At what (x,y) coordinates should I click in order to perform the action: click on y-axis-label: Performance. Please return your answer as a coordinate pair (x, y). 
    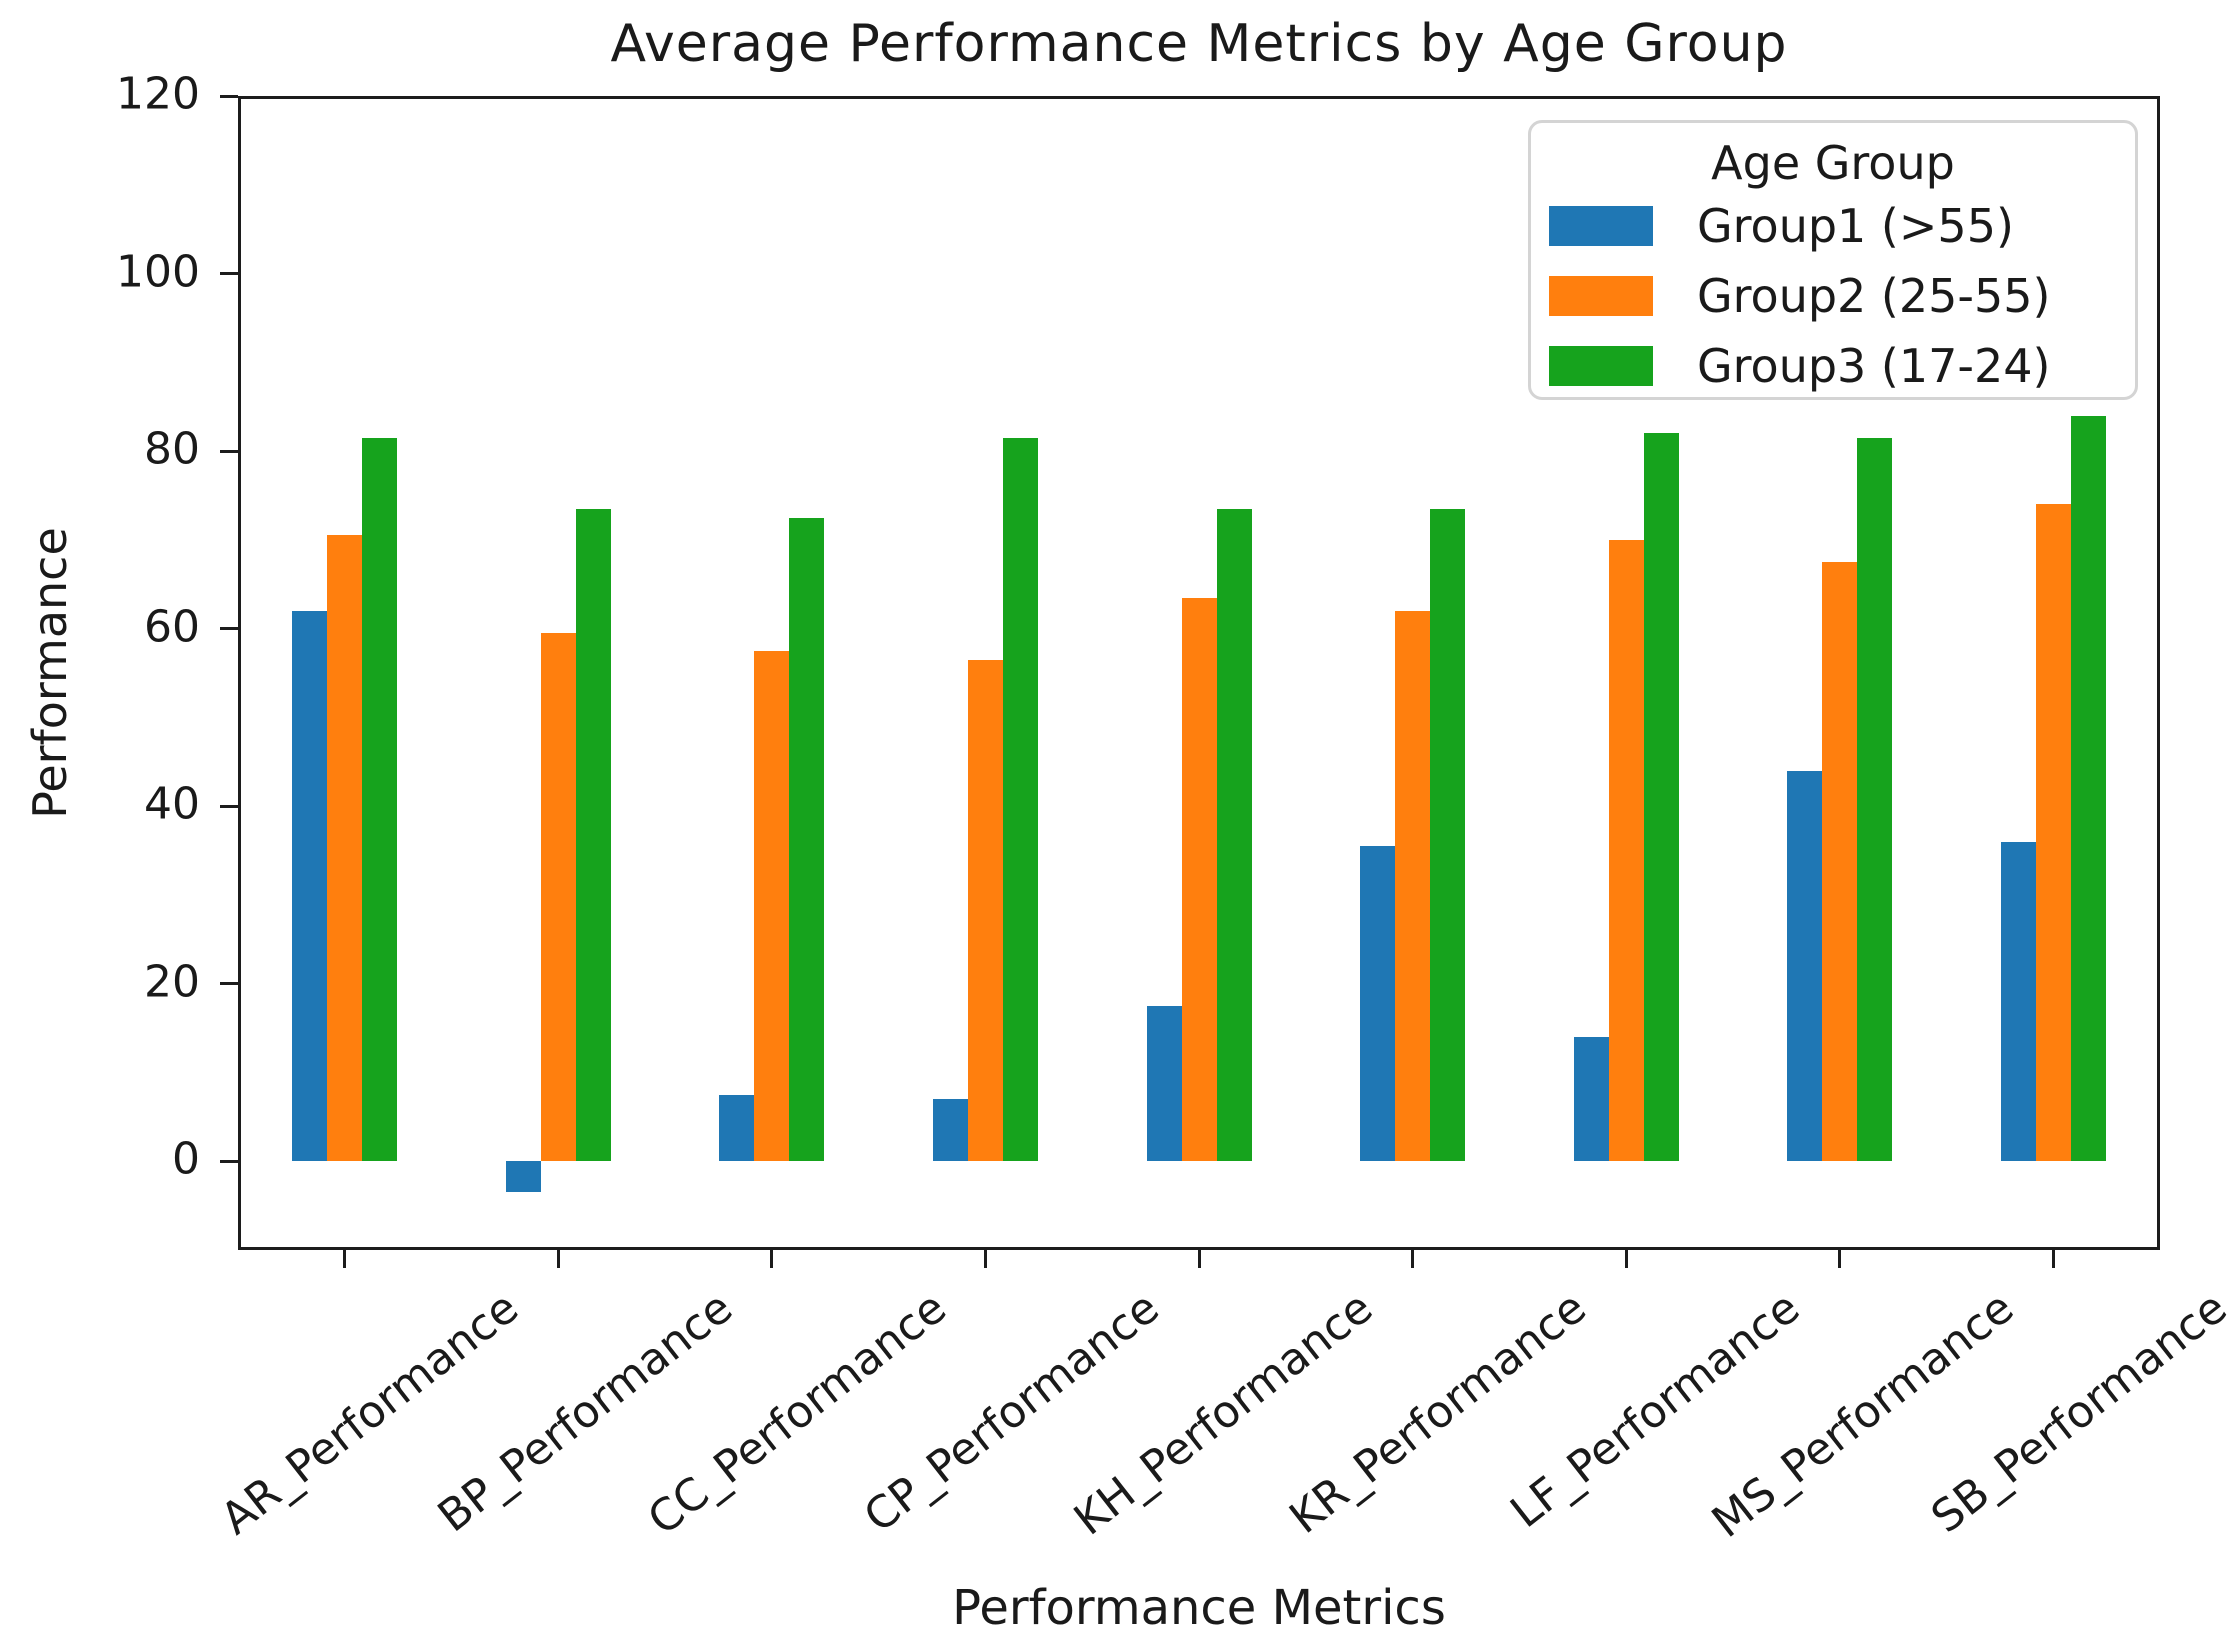
    Looking at the image, I should click on (50, 673).